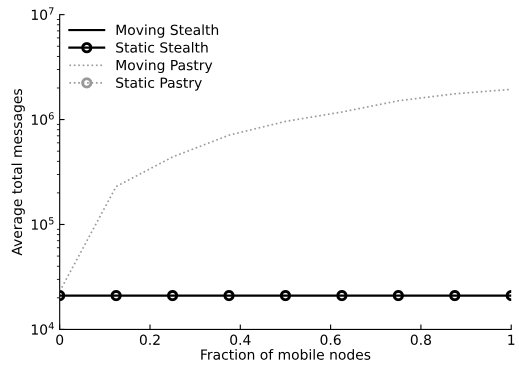 The image size is (519, 366). I want to click on x-tick-label: 0.6, so click(330, 340).